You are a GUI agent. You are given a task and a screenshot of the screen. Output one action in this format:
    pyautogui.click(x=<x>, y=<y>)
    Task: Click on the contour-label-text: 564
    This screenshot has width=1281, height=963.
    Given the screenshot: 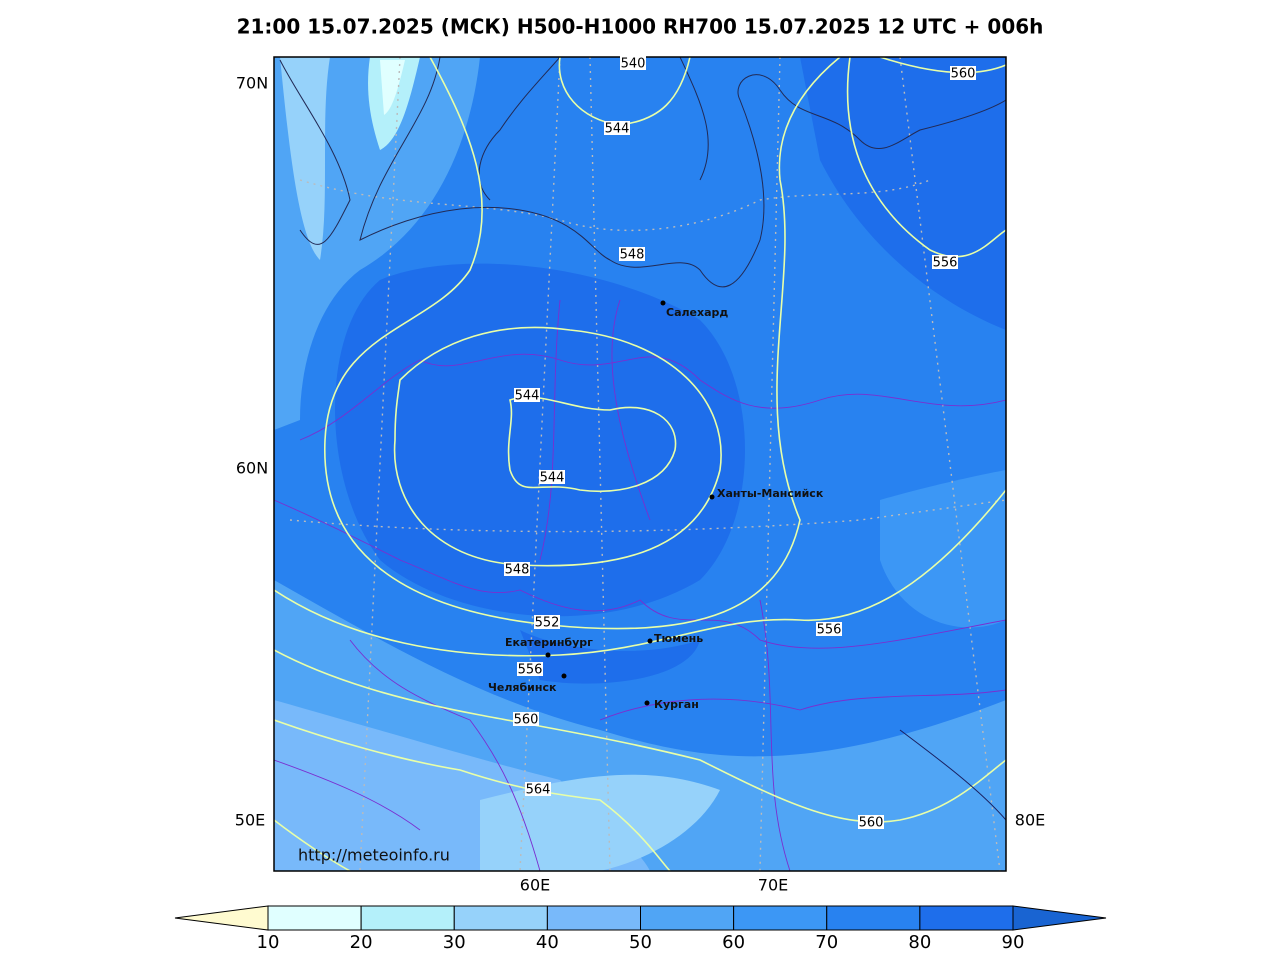 What is the action you would take?
    pyautogui.click(x=538, y=790)
    